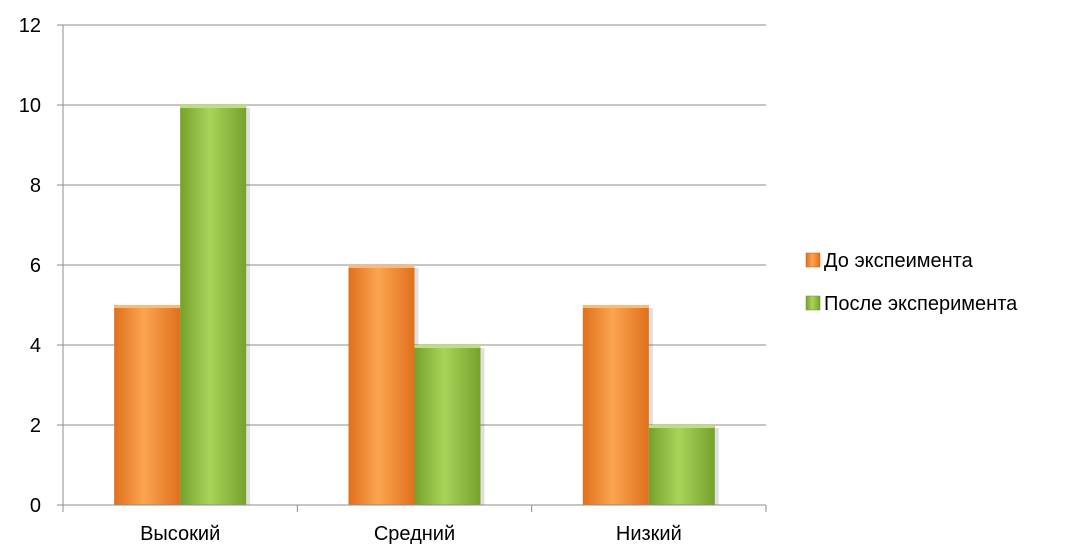 The height and width of the screenshot is (548, 1066). I want to click on legend-swatch-before, so click(813, 260).